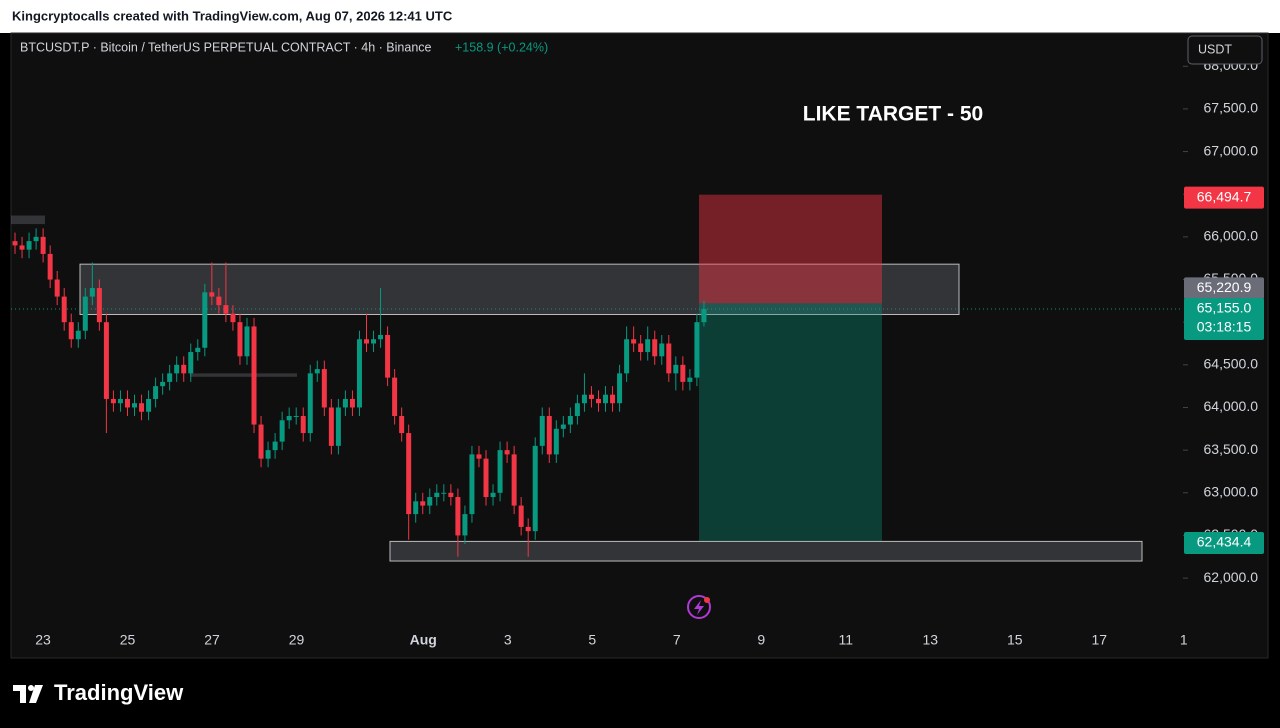 The width and height of the screenshot is (1280, 728). I want to click on y-tick-label: 66,000.0, so click(1231, 236).